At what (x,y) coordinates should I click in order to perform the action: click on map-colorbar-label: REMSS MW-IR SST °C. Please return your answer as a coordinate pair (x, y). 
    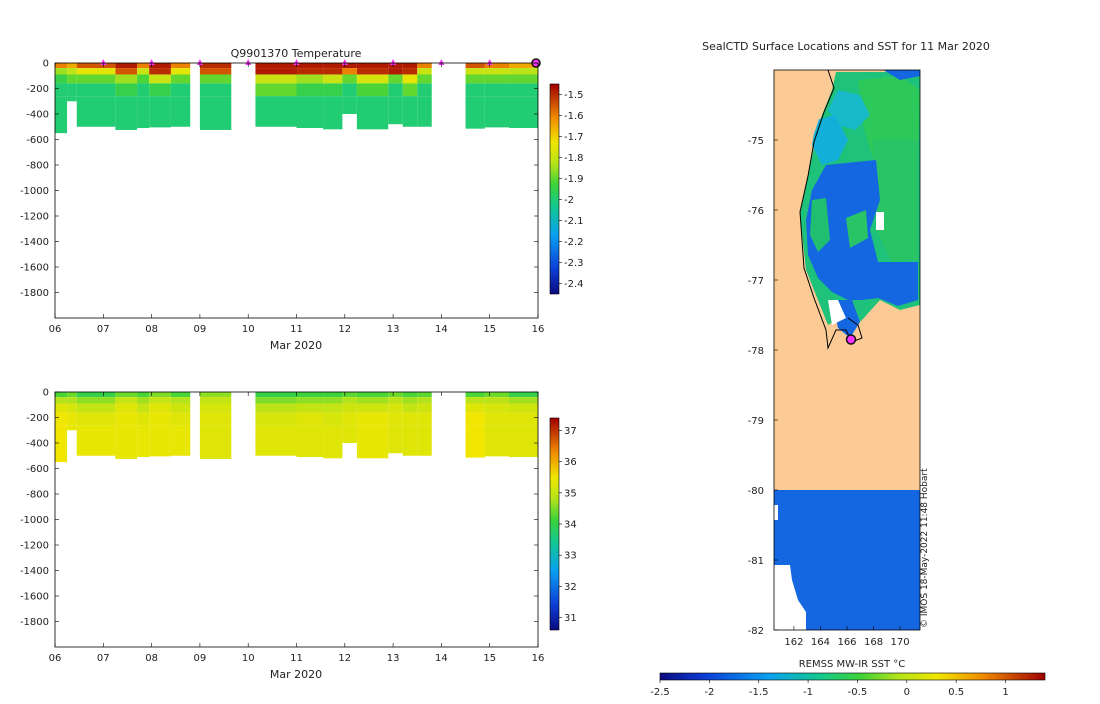
    Looking at the image, I should click on (852, 664).